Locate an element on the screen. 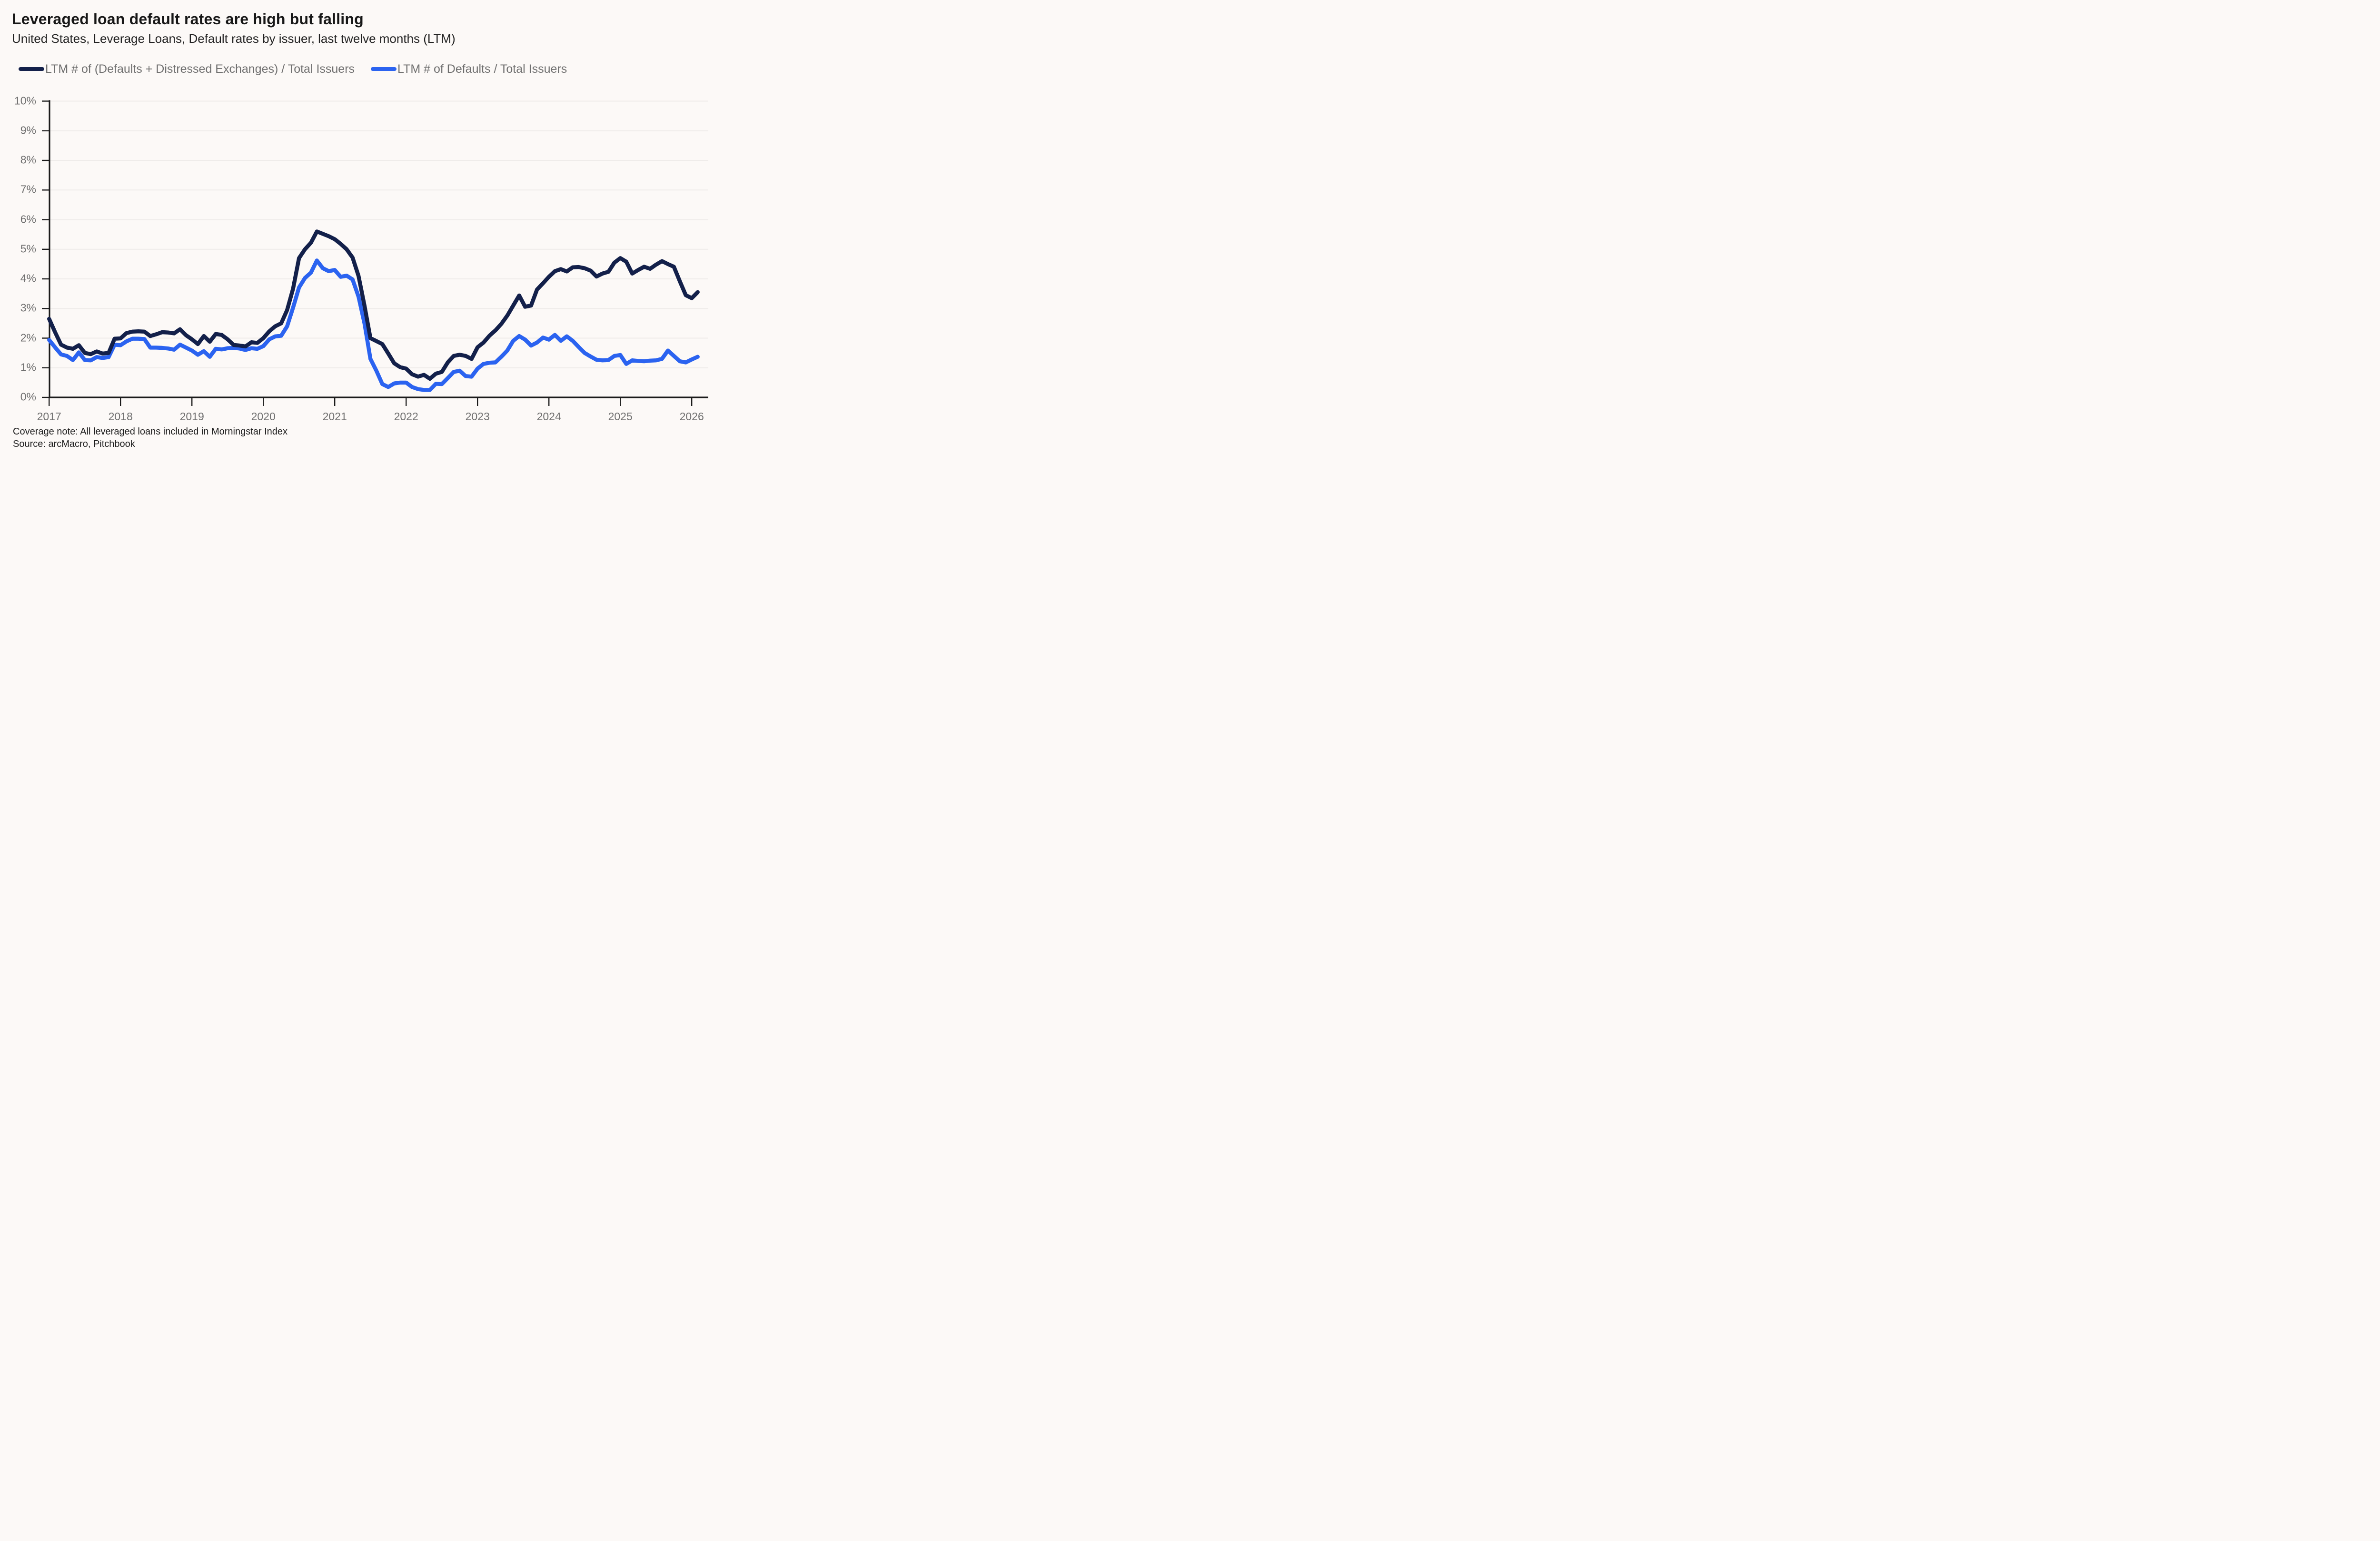  x-axis-tick-label: 2026 is located at coordinates (691, 416).